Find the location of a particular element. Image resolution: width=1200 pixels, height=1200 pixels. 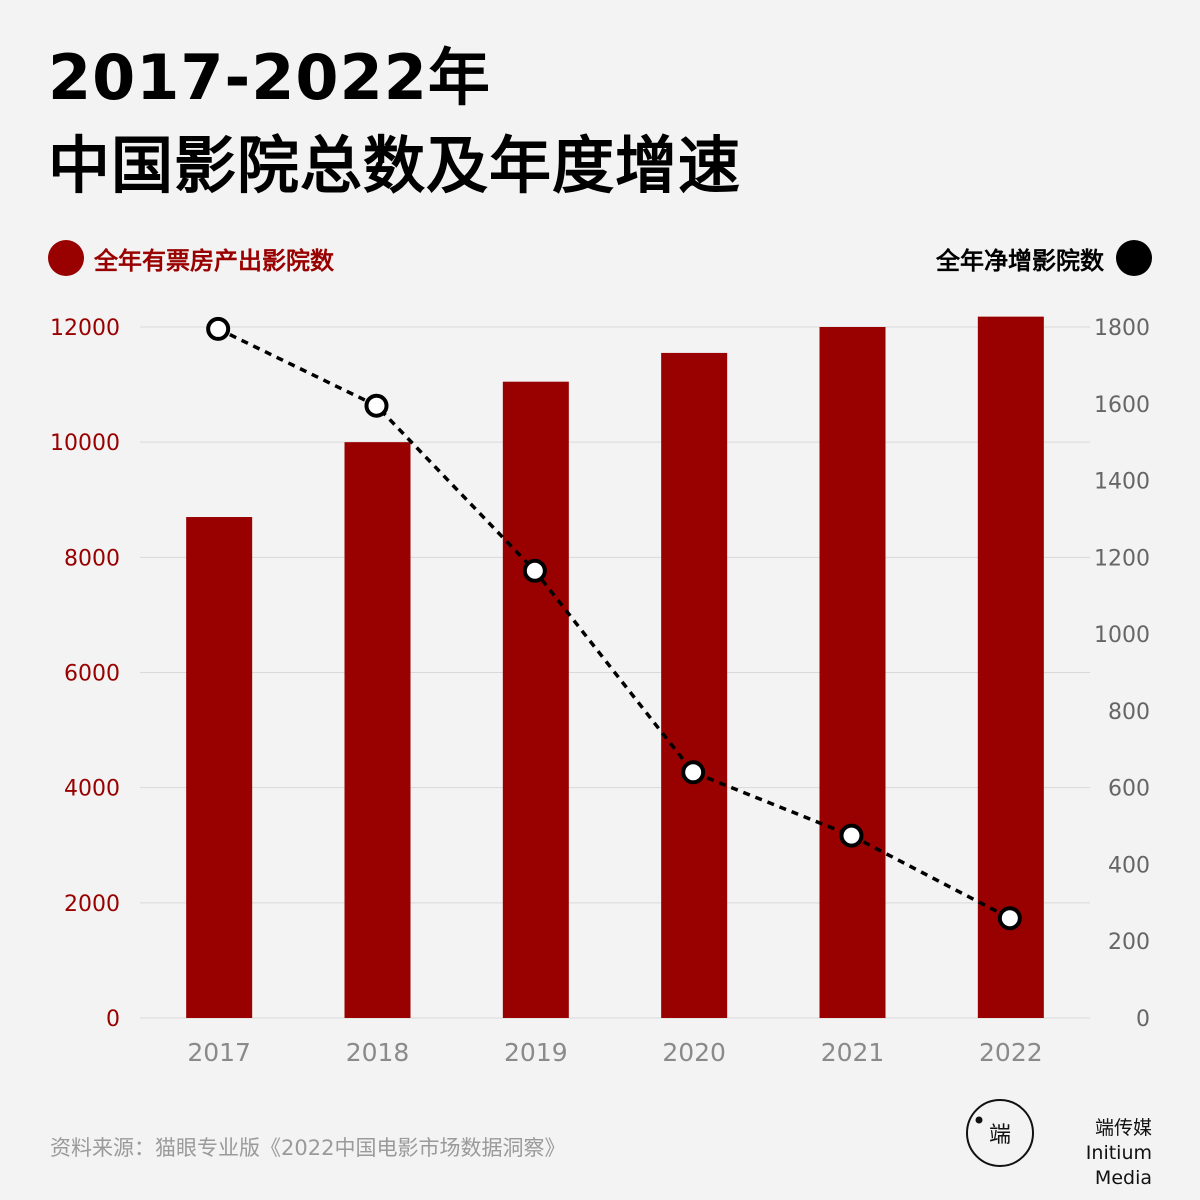

x-axis-tick-label: 2018 is located at coordinates (378, 1052).